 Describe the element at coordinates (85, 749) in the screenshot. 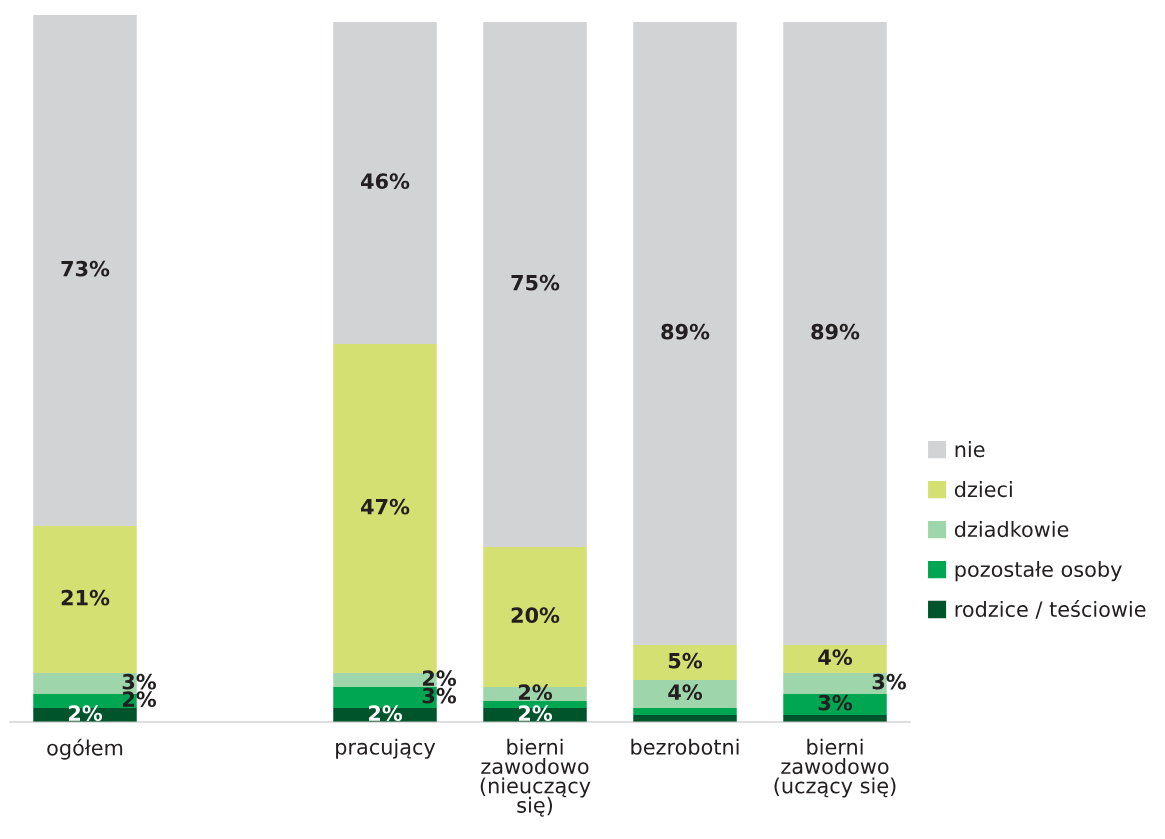

I see `x-tick-label: ogółem` at that location.